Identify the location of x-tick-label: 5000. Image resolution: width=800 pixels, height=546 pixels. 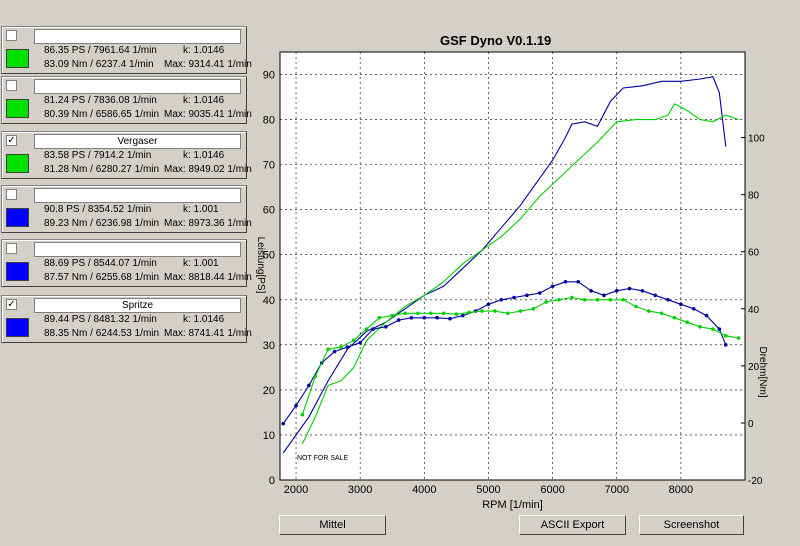
(488, 490).